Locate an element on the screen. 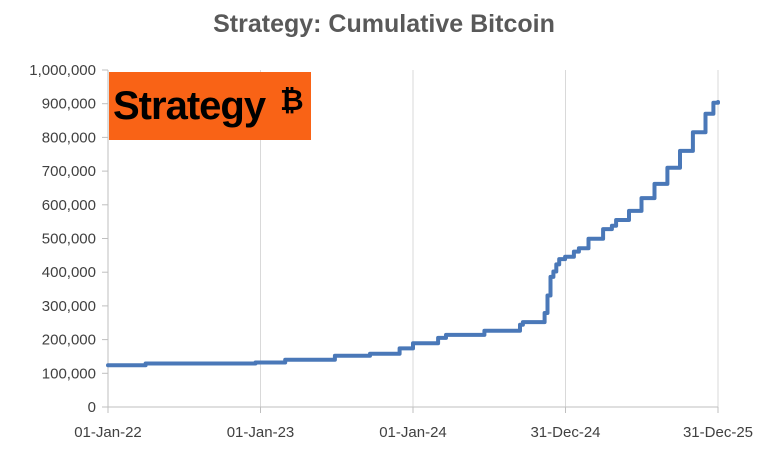 The height and width of the screenshot is (452, 768). y-tick-label: 700,000 is located at coordinates (69, 171).